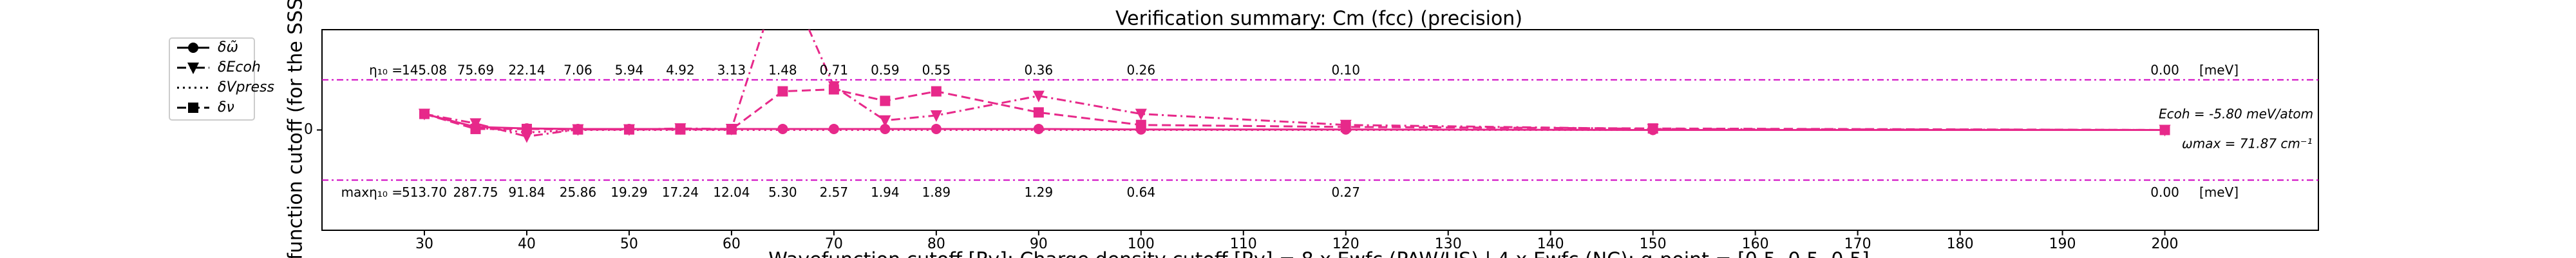  What do you see at coordinates (835, 192) in the screenshot?
I see `annotation-value: 2.57` at bounding box center [835, 192].